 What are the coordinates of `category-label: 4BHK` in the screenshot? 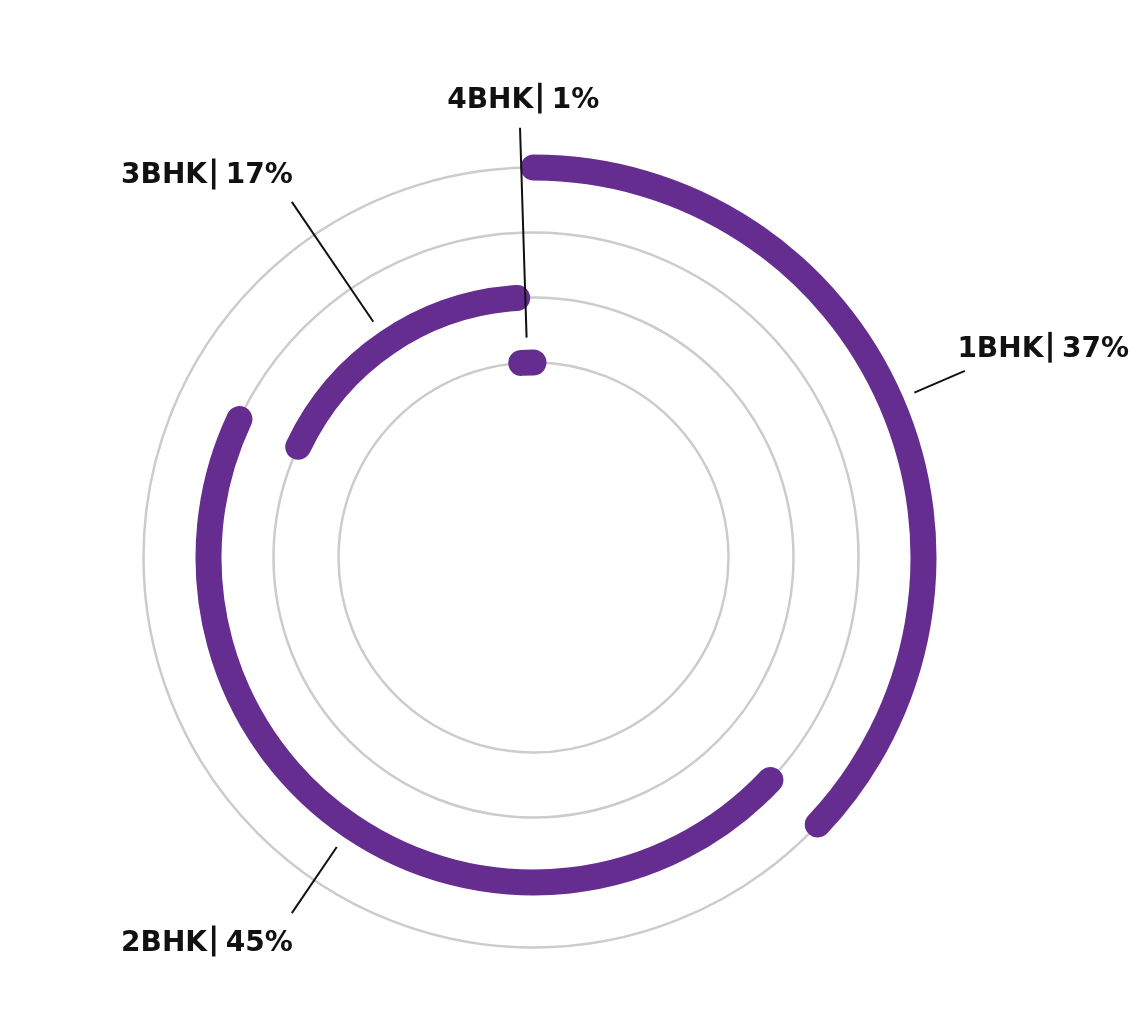 It's located at (491, 98).